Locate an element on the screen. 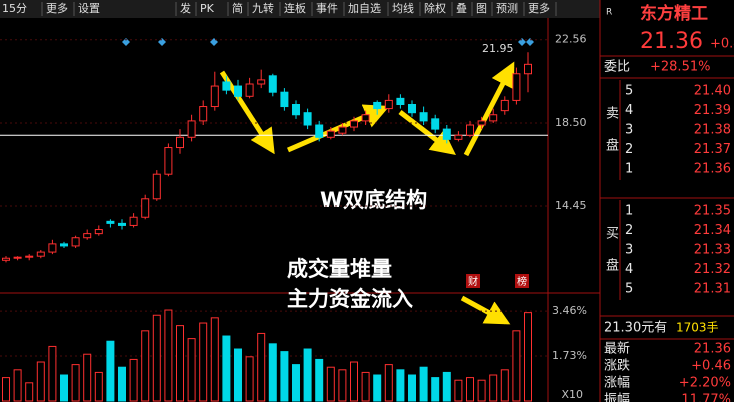  toolbar-item: 简 is located at coordinates (237, 8).